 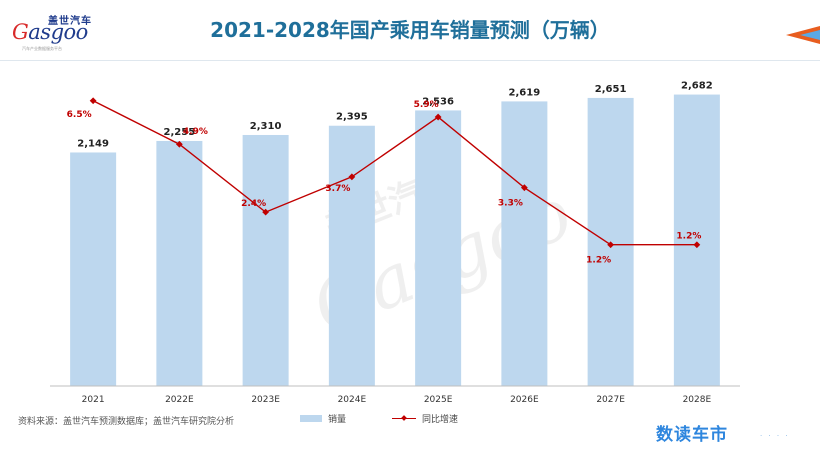 What do you see at coordinates (438, 400) in the screenshot?
I see `x-tick-label: 2025E` at bounding box center [438, 400].